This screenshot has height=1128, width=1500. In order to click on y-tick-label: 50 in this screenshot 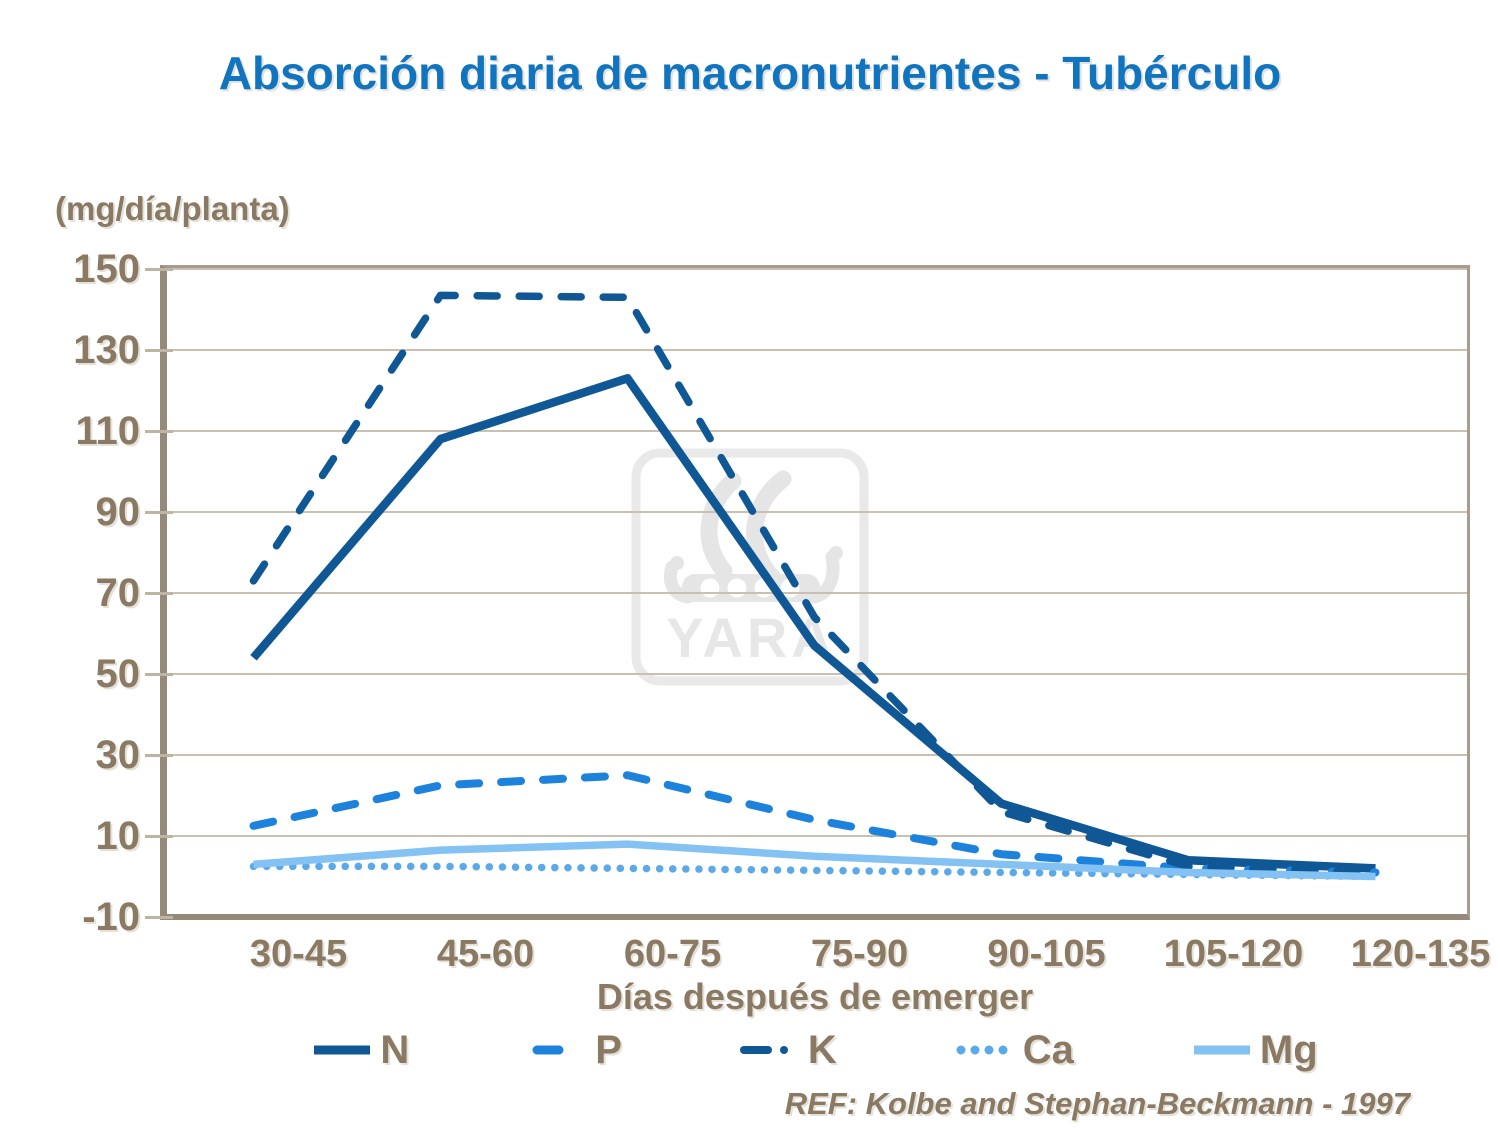, I will do `click(118, 674)`.